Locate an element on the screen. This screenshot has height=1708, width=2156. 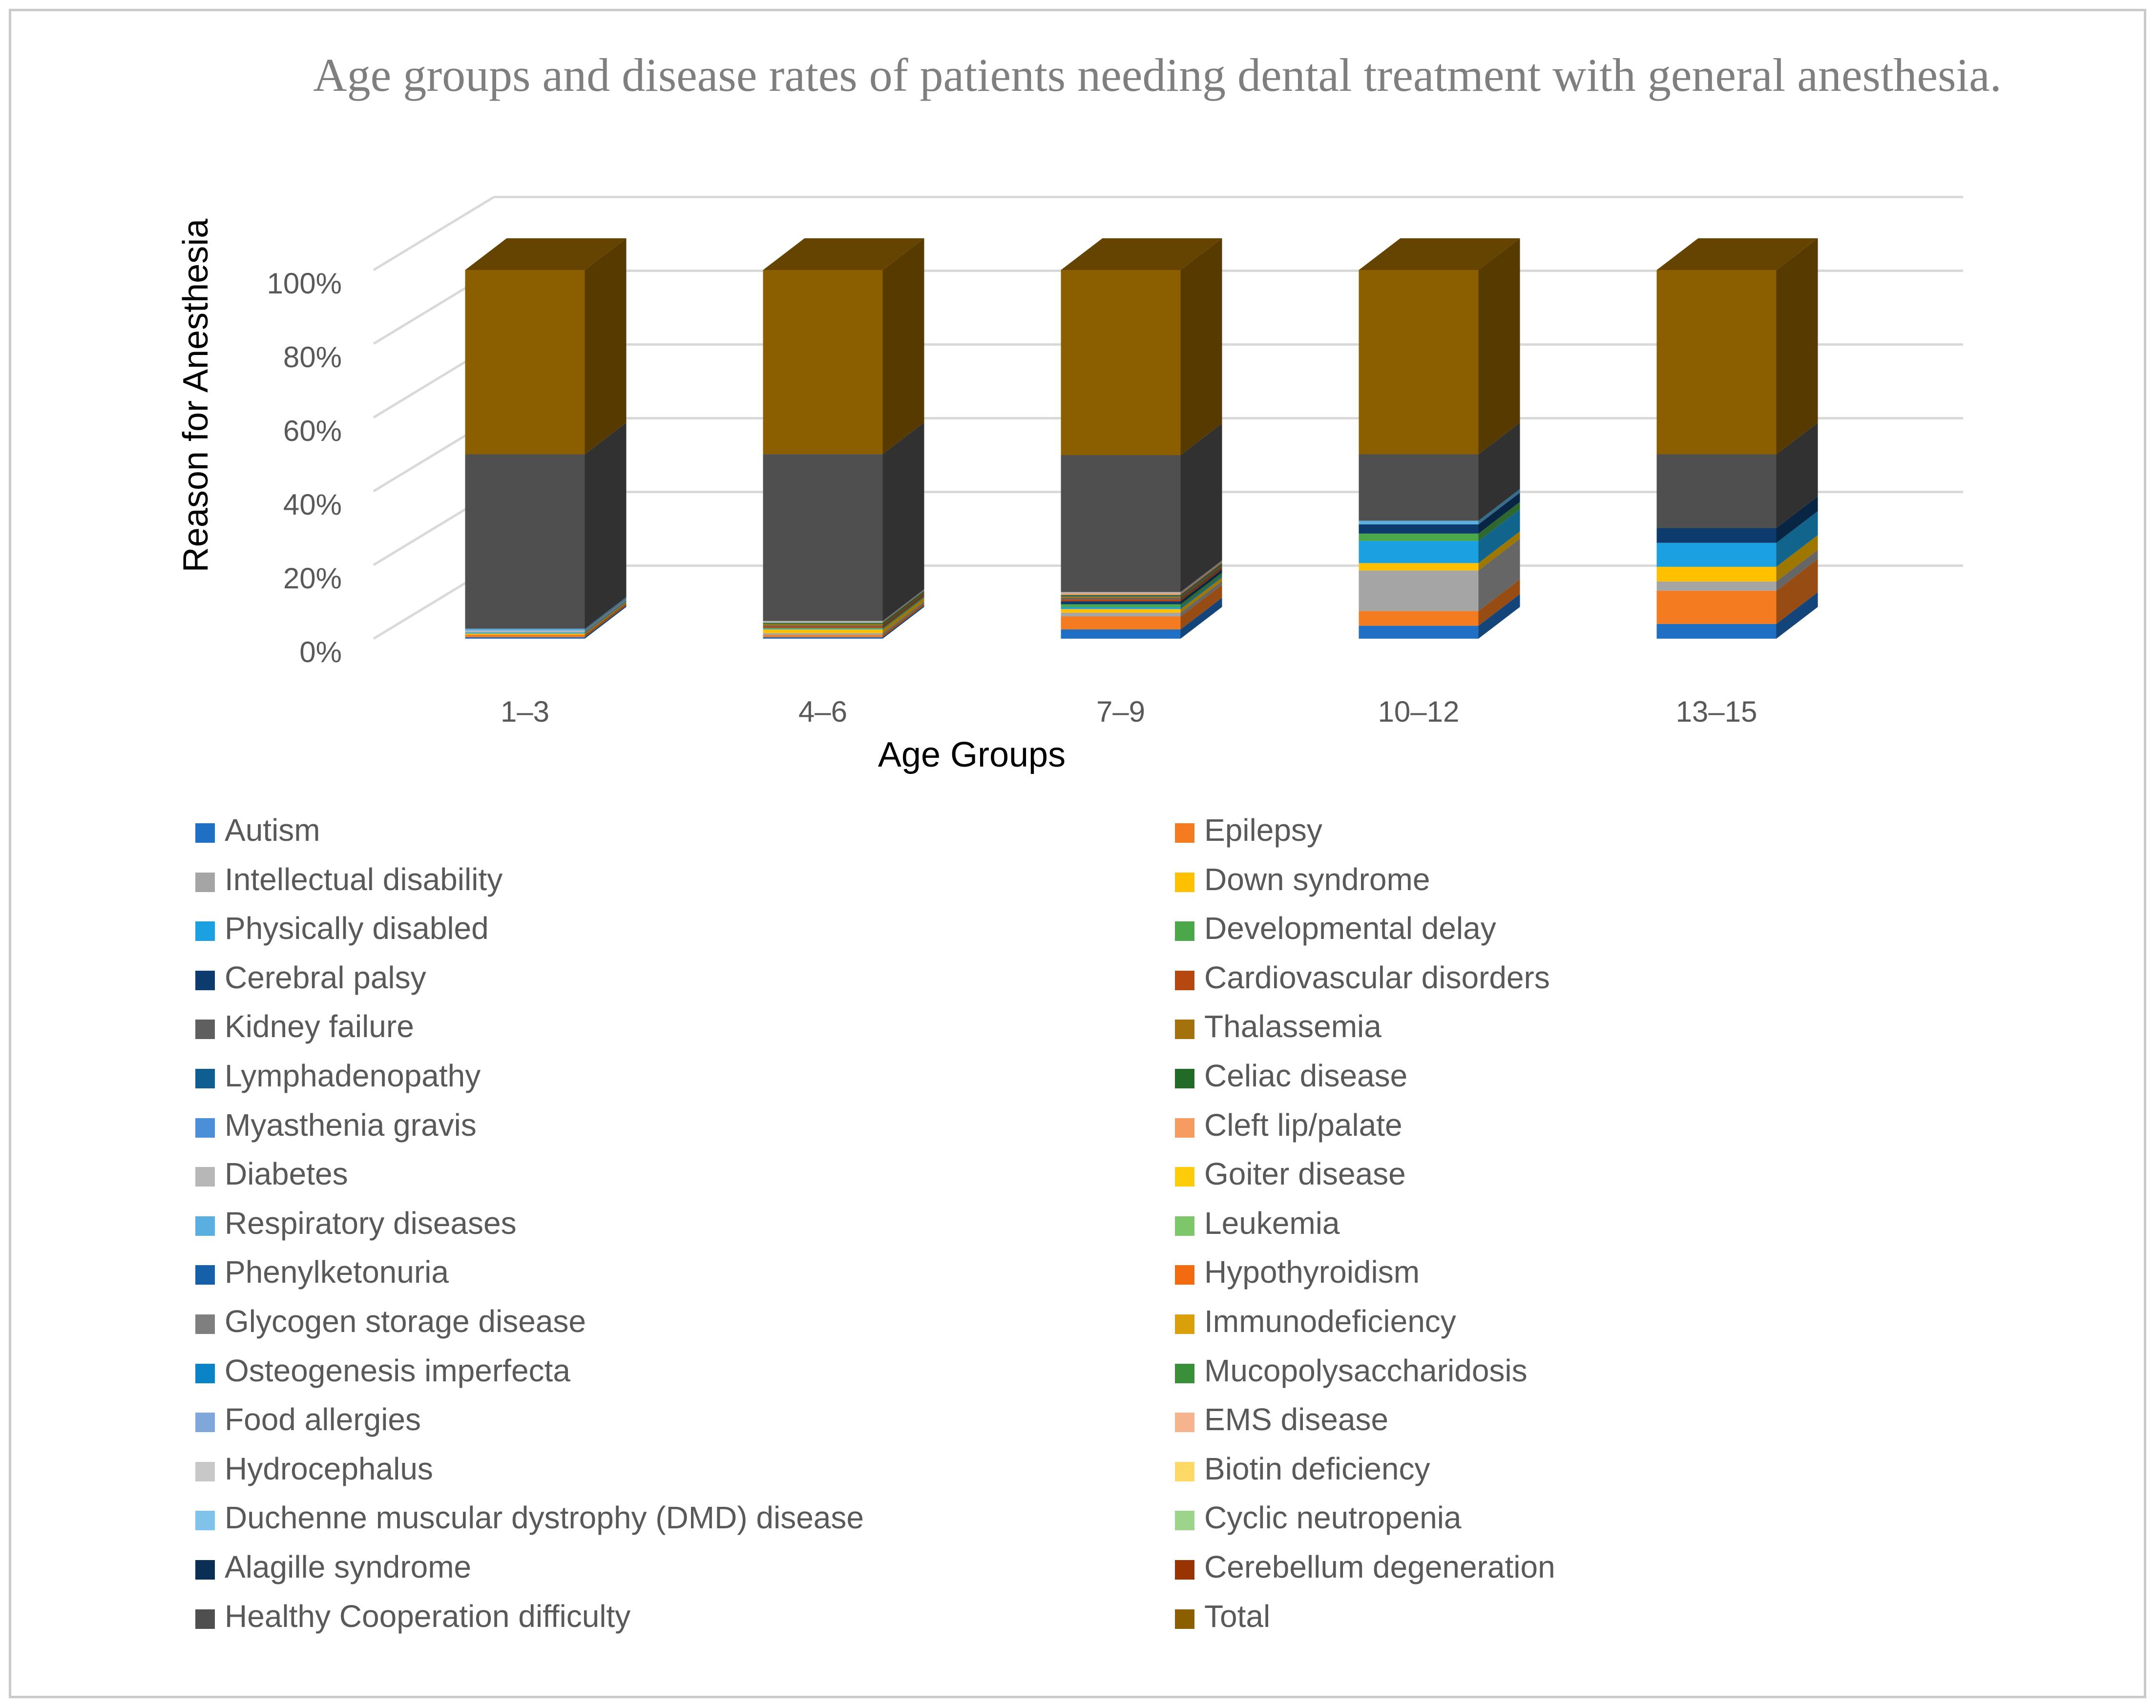
x-axis-title: Age Groups is located at coordinates (972, 755).